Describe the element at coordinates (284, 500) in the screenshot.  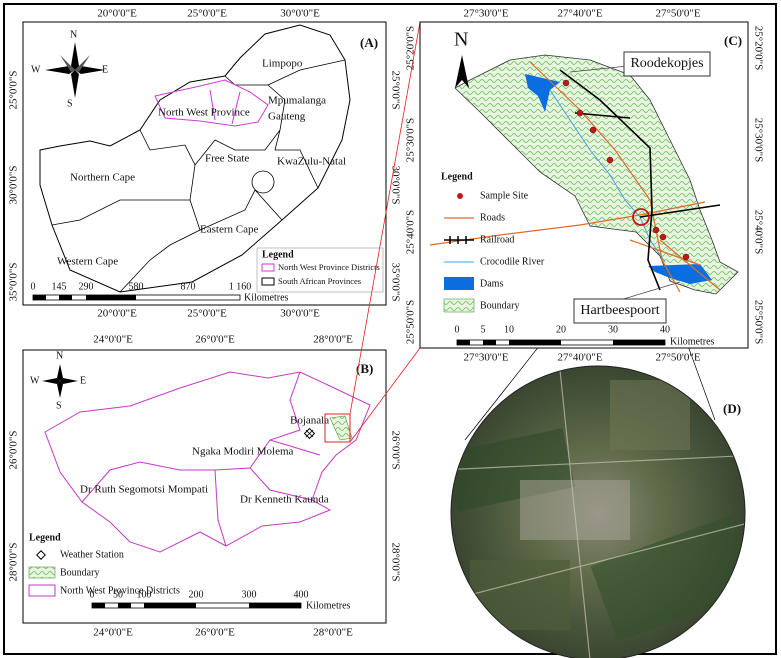
I see `district-label: Dr Kenneth Kaunda` at that location.